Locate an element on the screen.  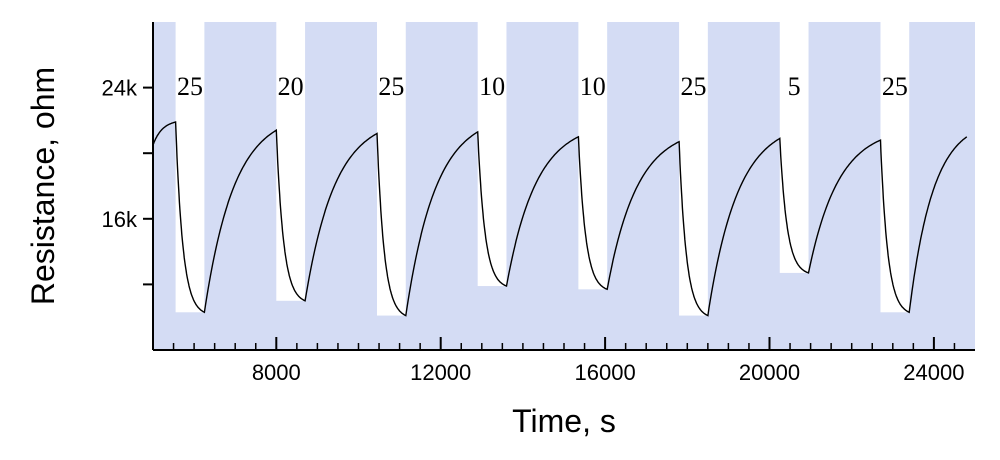
x-axis-title: Time, s is located at coordinates (564, 421).